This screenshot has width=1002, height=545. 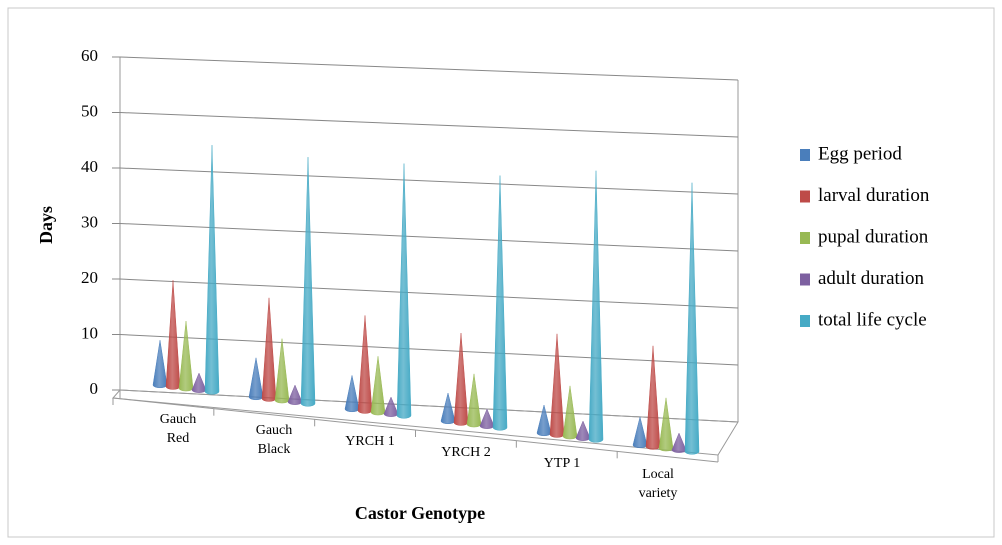 What do you see at coordinates (370, 441) in the screenshot?
I see `x-tick-label: YRCH 1` at bounding box center [370, 441].